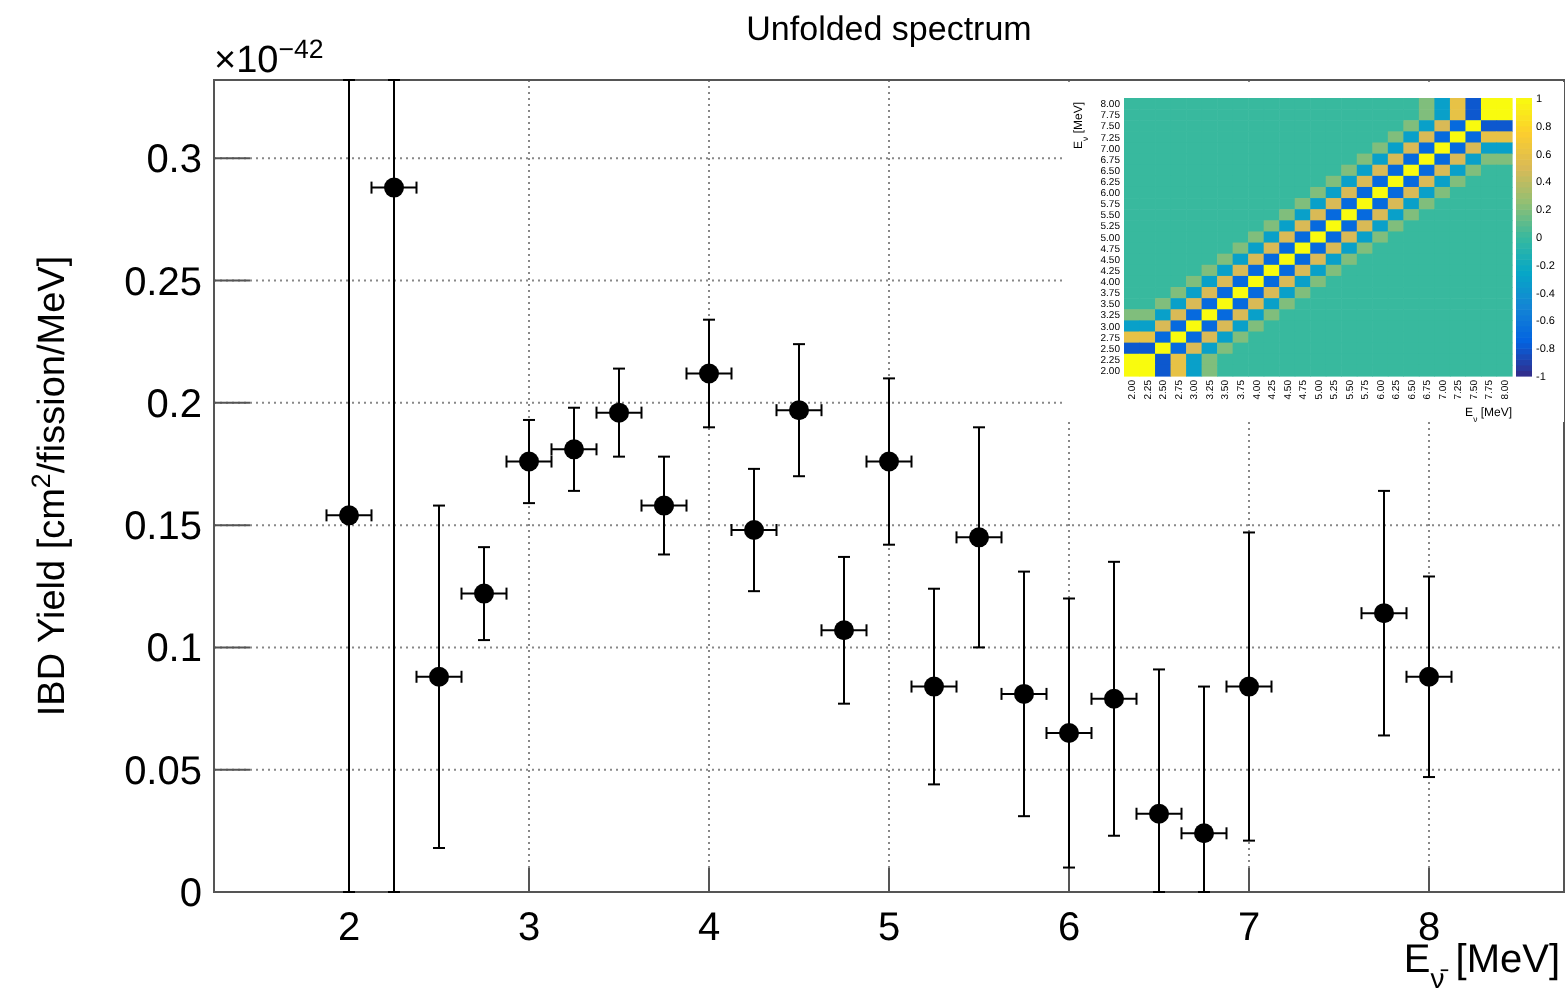 This screenshot has height=998, width=1568. What do you see at coordinates (889, 928) in the screenshot?
I see `x-tick-label: 5` at bounding box center [889, 928].